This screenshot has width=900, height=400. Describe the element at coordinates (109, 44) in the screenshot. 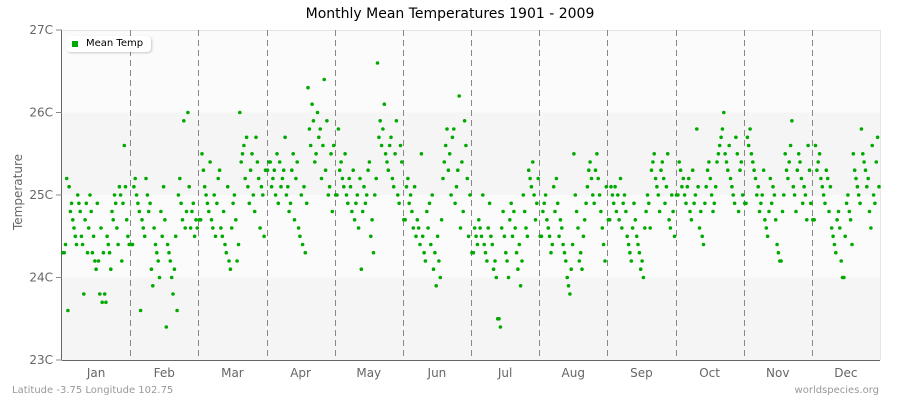

I see `legend: Mean Temp` at that location.